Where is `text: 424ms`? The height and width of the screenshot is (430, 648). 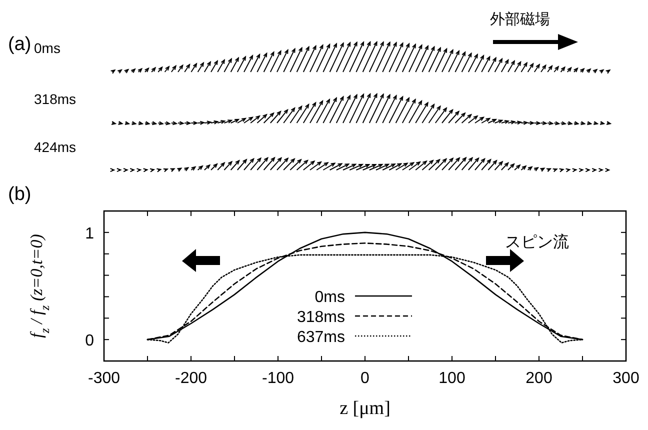
text: 424ms is located at coordinates (55, 147).